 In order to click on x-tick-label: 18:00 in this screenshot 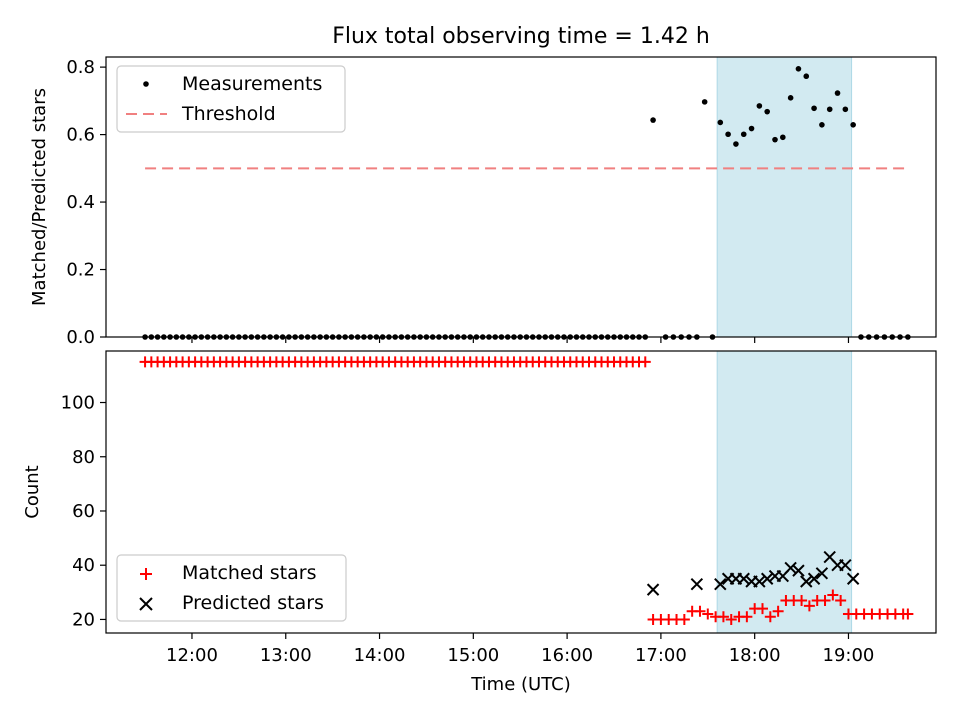, I will do `click(755, 655)`.